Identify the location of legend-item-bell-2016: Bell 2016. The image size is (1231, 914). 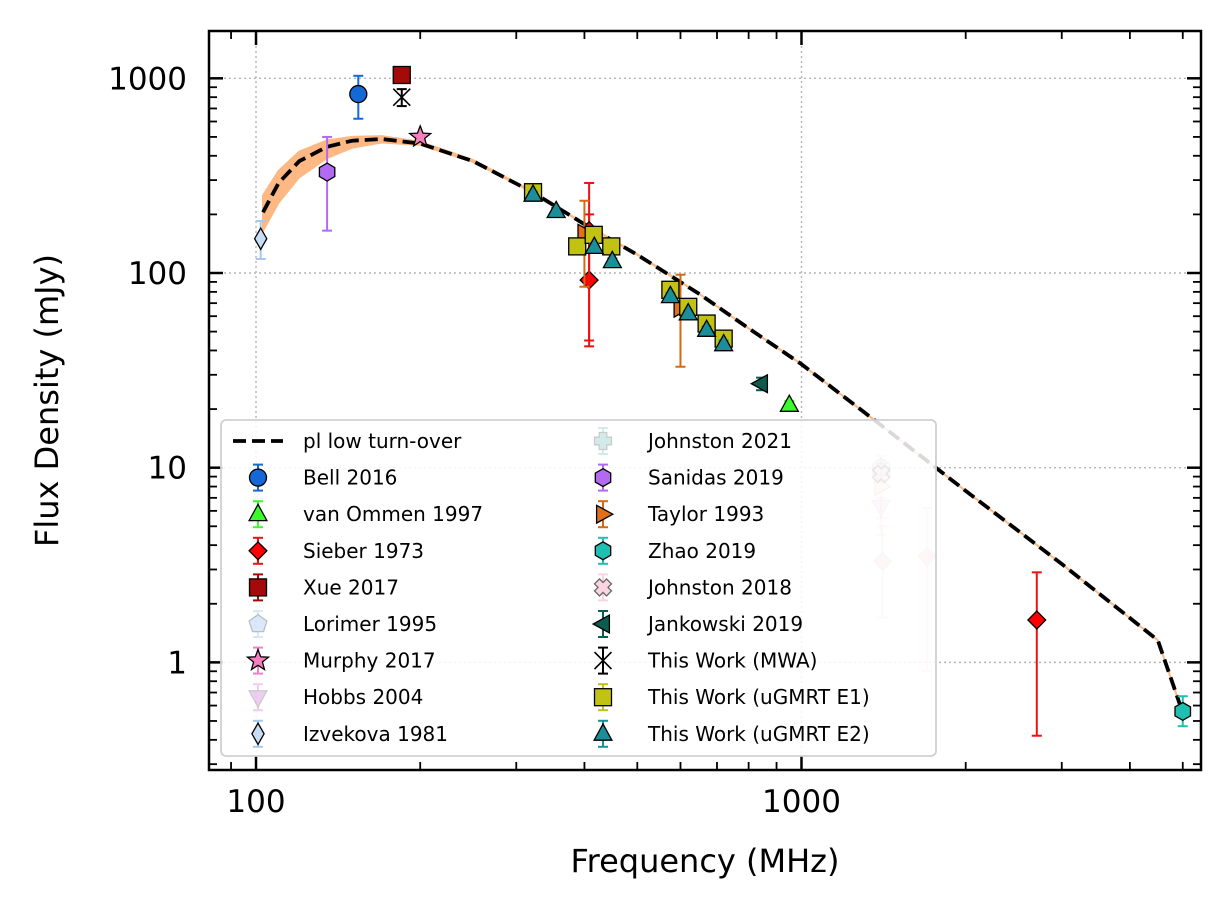
(322, 477).